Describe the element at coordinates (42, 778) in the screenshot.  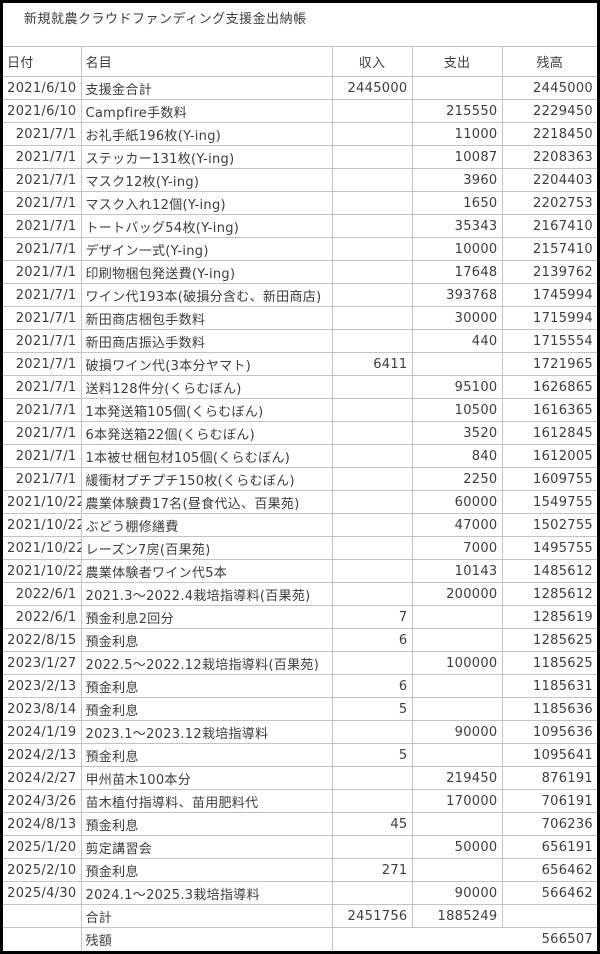
I see `cell-date: 2024/2/27` at that location.